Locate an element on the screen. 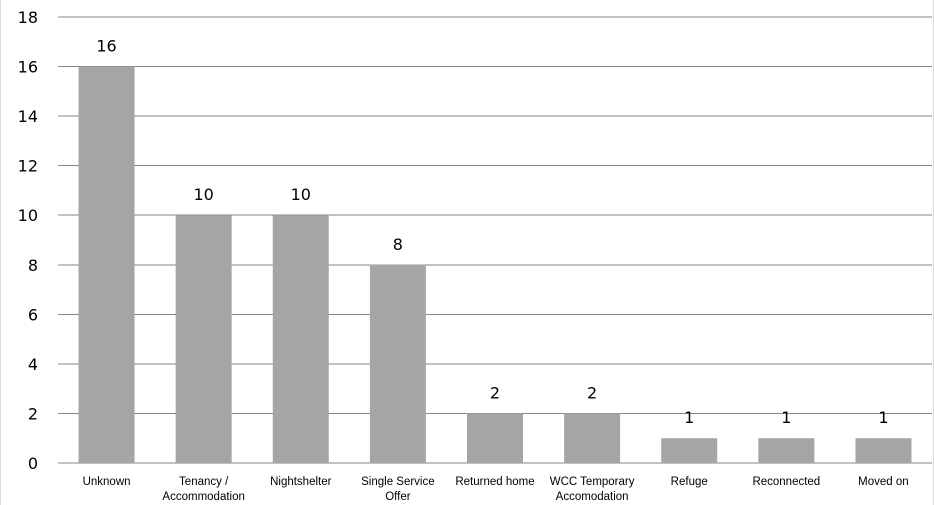 The image size is (934, 505). x-tick-label: Unknown is located at coordinates (107, 482).